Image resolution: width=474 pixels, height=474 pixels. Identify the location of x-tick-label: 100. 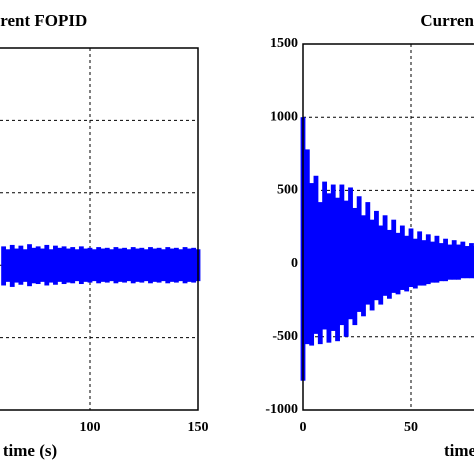
(90, 427).